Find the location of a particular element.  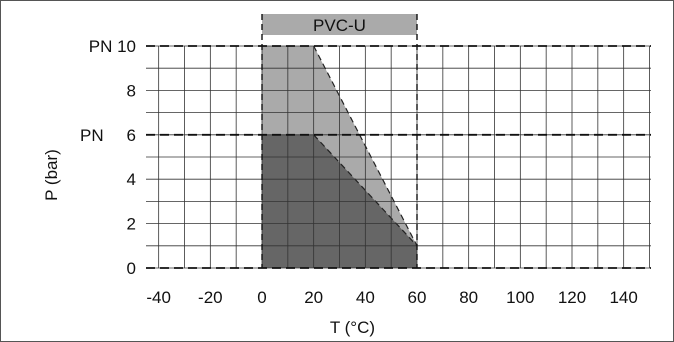

material-band-pvc-u is located at coordinates (339, 24).